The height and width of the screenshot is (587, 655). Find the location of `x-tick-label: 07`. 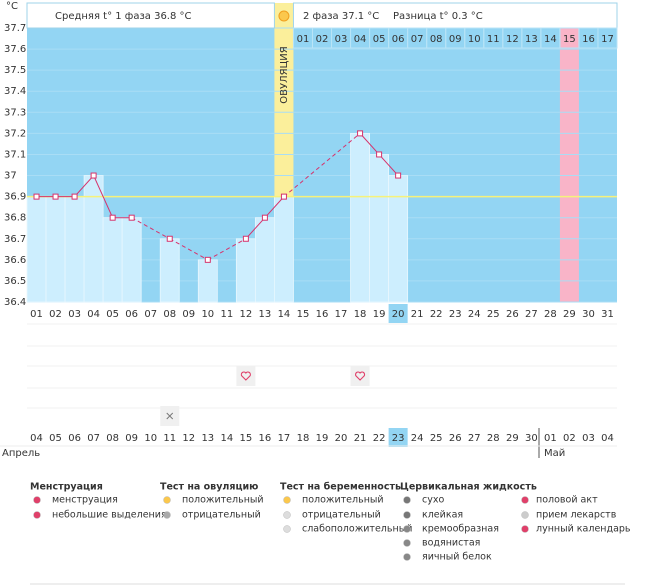

x-tick-label: 07 is located at coordinates (150, 314).